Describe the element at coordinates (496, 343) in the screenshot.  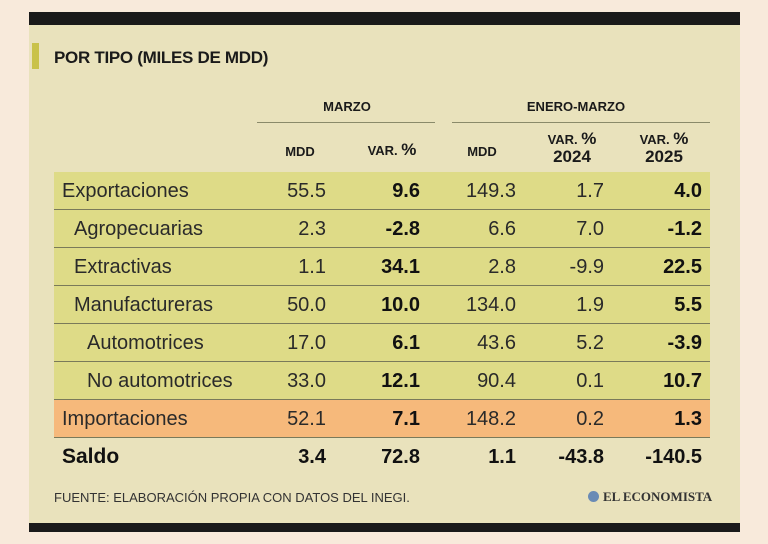
I see `cell-mdd-enero-marzo: 43.6` at that location.